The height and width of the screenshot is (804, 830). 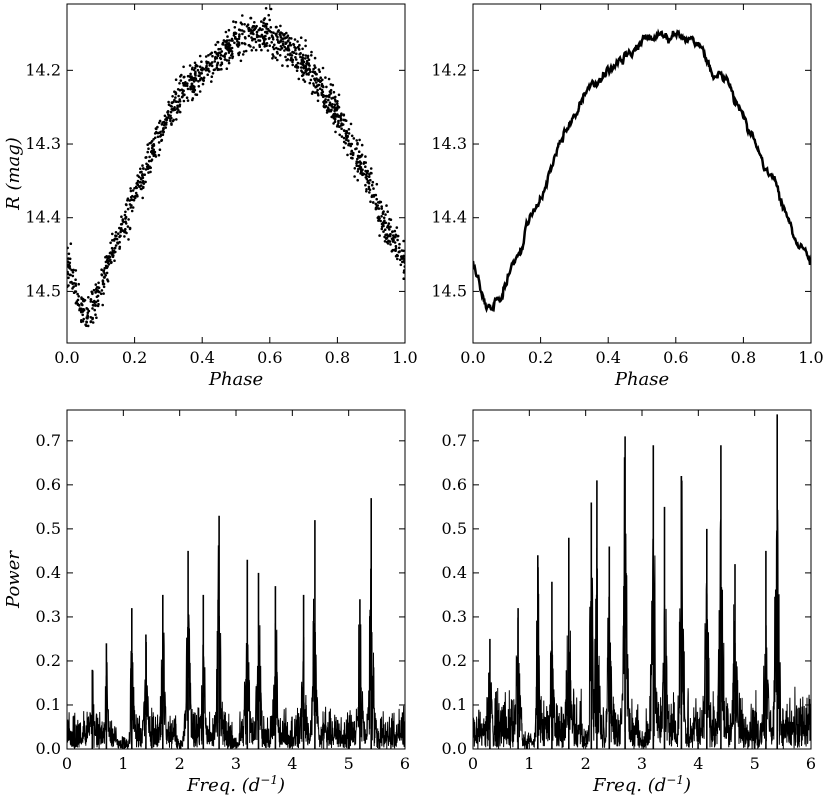 What do you see at coordinates (201, 357) in the screenshot?
I see `x-tick-label: 0.4` at bounding box center [201, 357].